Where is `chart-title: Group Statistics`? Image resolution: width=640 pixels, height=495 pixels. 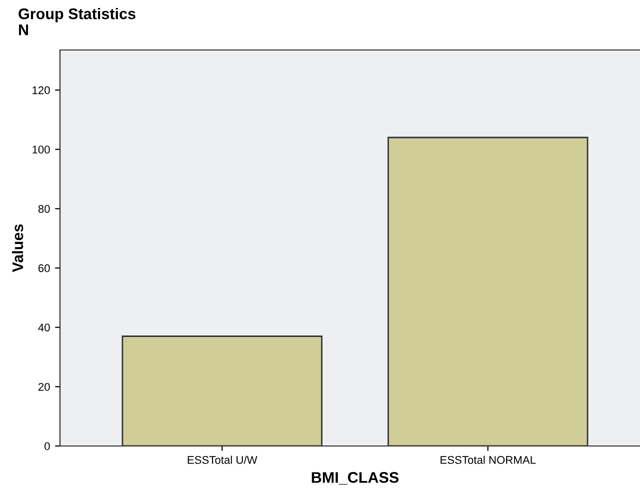 chart-title: Group Statistics is located at coordinates (77, 15).